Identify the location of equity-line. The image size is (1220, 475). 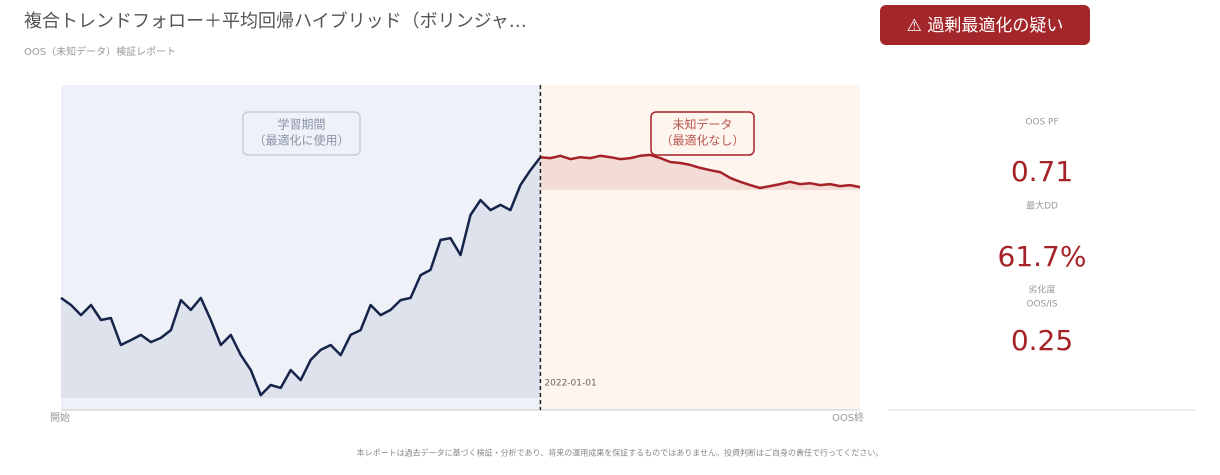
(700, 171).